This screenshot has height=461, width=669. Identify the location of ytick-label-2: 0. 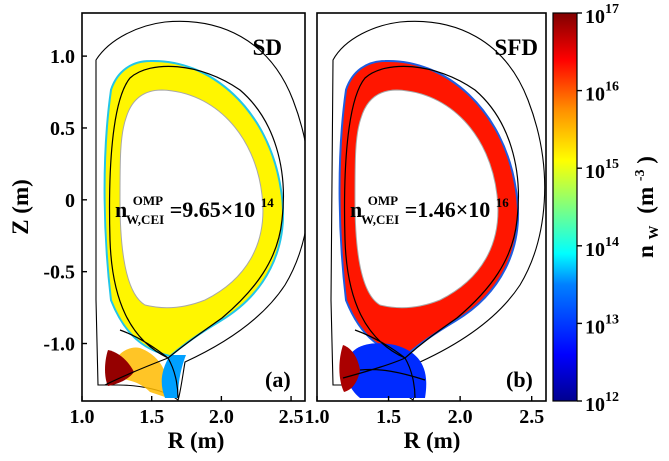
(70, 201).